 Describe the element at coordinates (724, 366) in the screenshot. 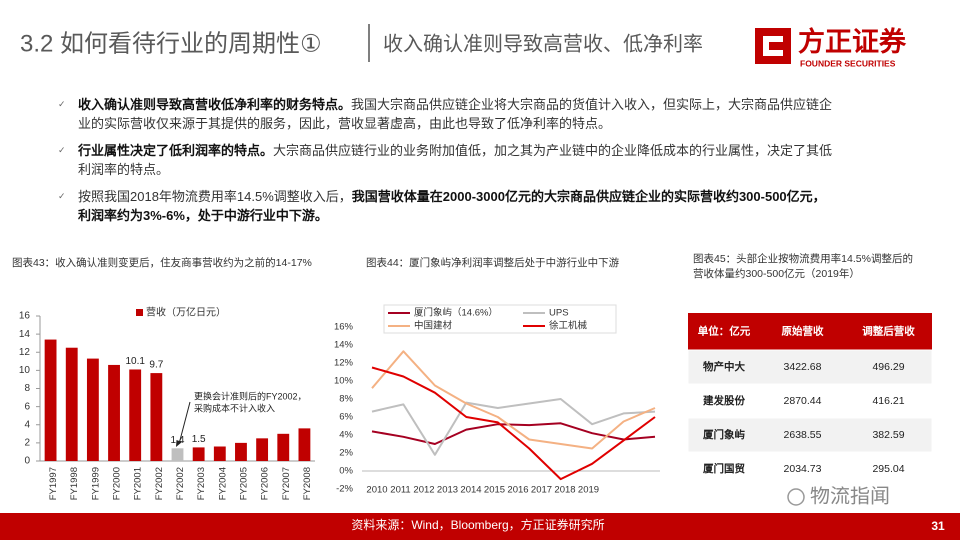

I see `table-cell: 物产中大` at that location.